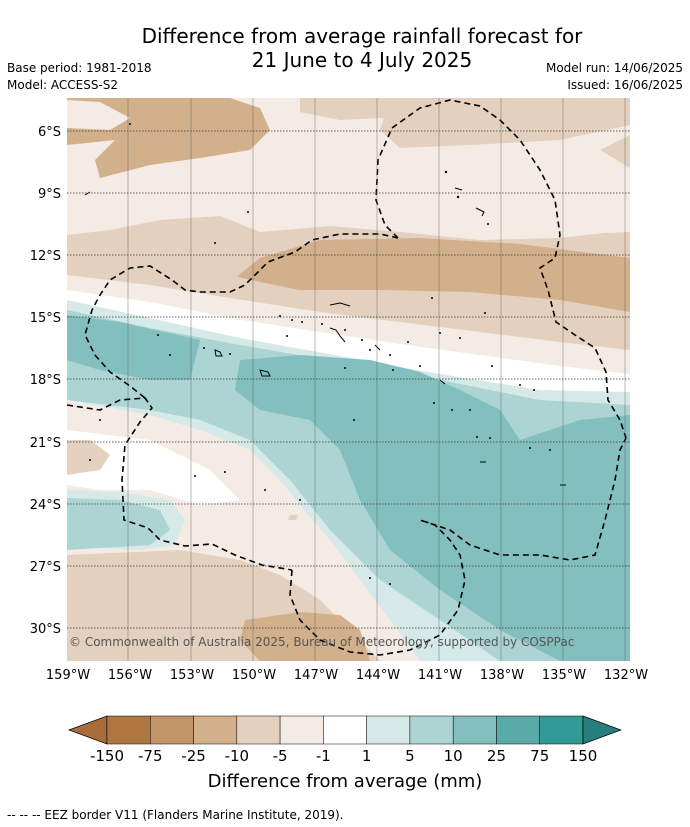 The image size is (690, 827). I want to click on lat-label: 30°S, so click(45, 629).